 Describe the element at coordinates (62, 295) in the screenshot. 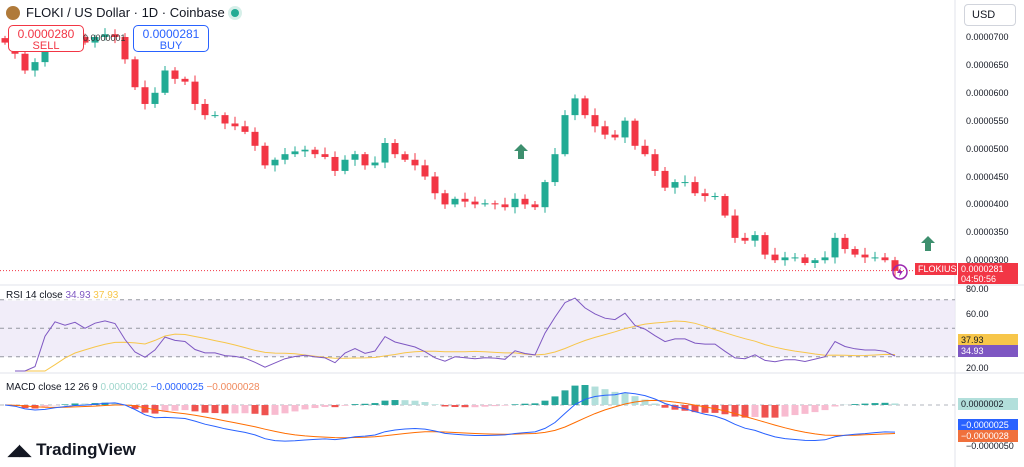

I see `rsi-legend: RSI 14 close 34.93 37.93` at that location.